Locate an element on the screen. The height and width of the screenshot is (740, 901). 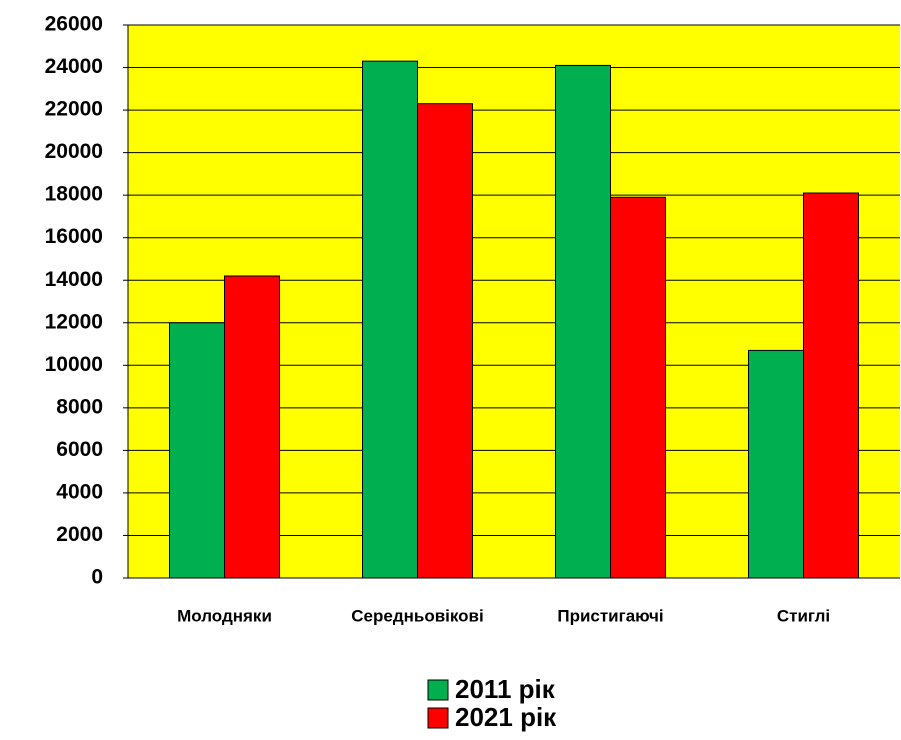
x-tick-label: Стиглі is located at coordinates (803, 615).